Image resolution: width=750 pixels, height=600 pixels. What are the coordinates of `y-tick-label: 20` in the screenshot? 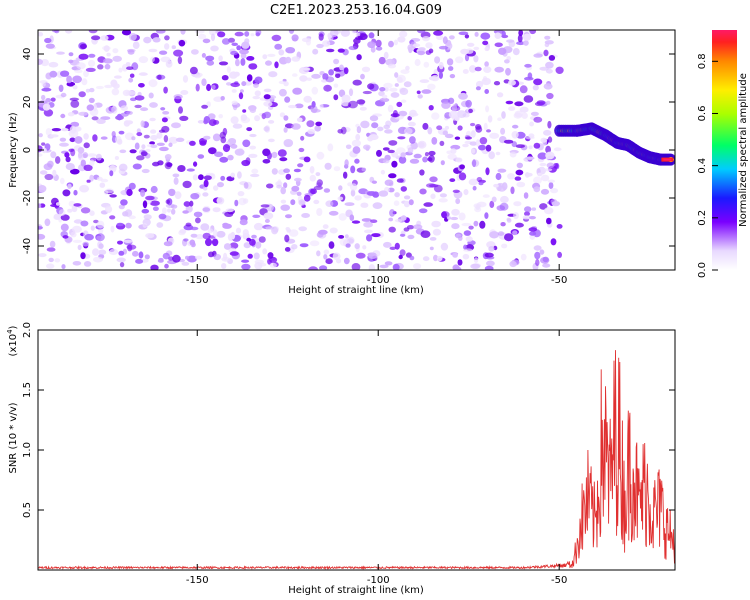 It's located at (27, 102).